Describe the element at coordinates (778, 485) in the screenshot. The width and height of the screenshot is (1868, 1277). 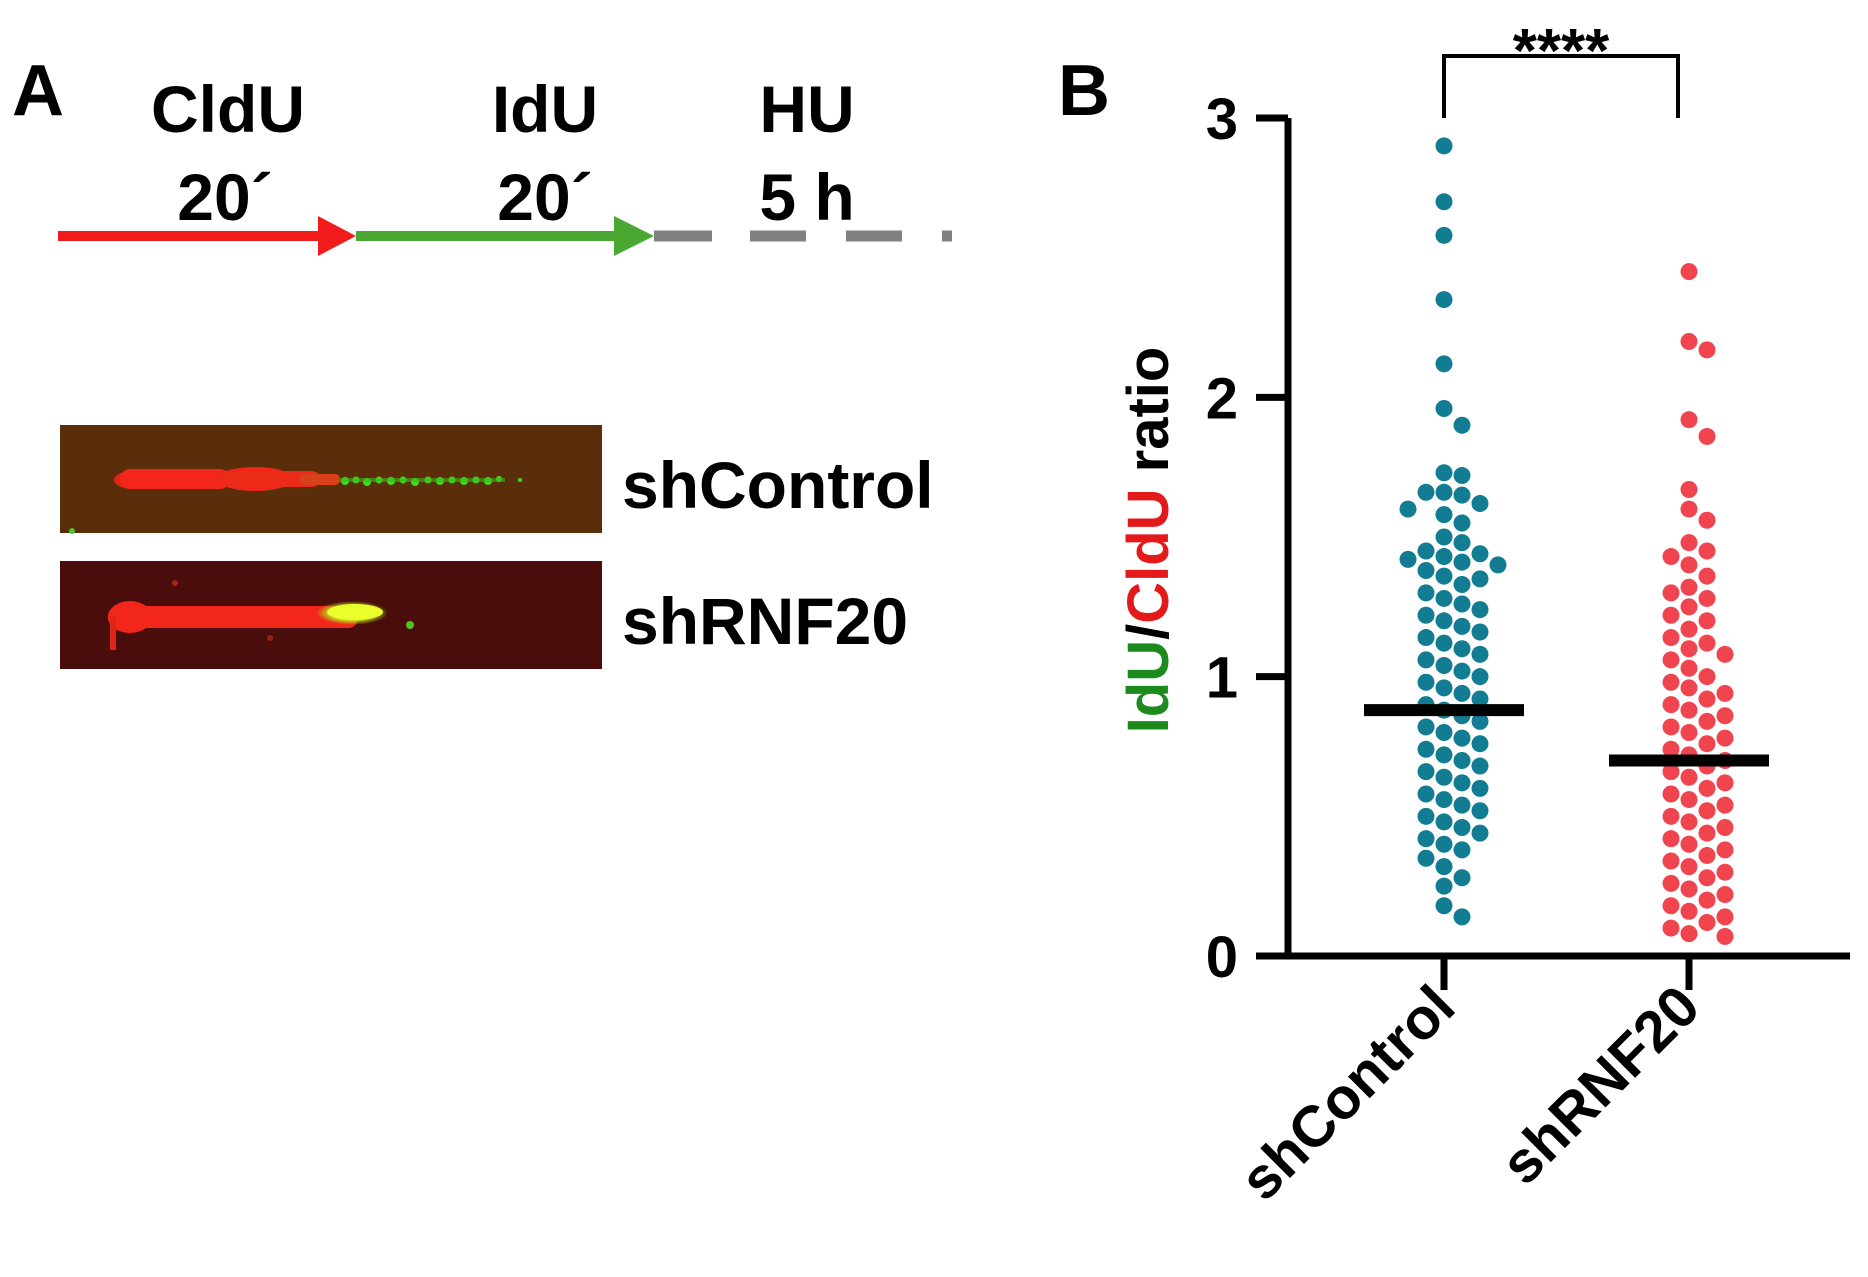
I see `fiber-label-shcontrol: shControl` at that location.